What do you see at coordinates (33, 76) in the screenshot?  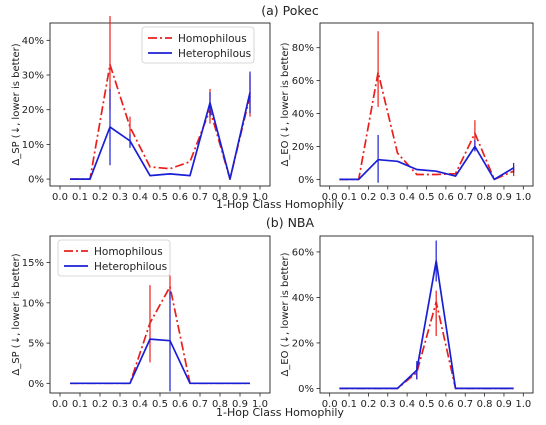 I see `y-tick-label: 30%` at bounding box center [33, 76].